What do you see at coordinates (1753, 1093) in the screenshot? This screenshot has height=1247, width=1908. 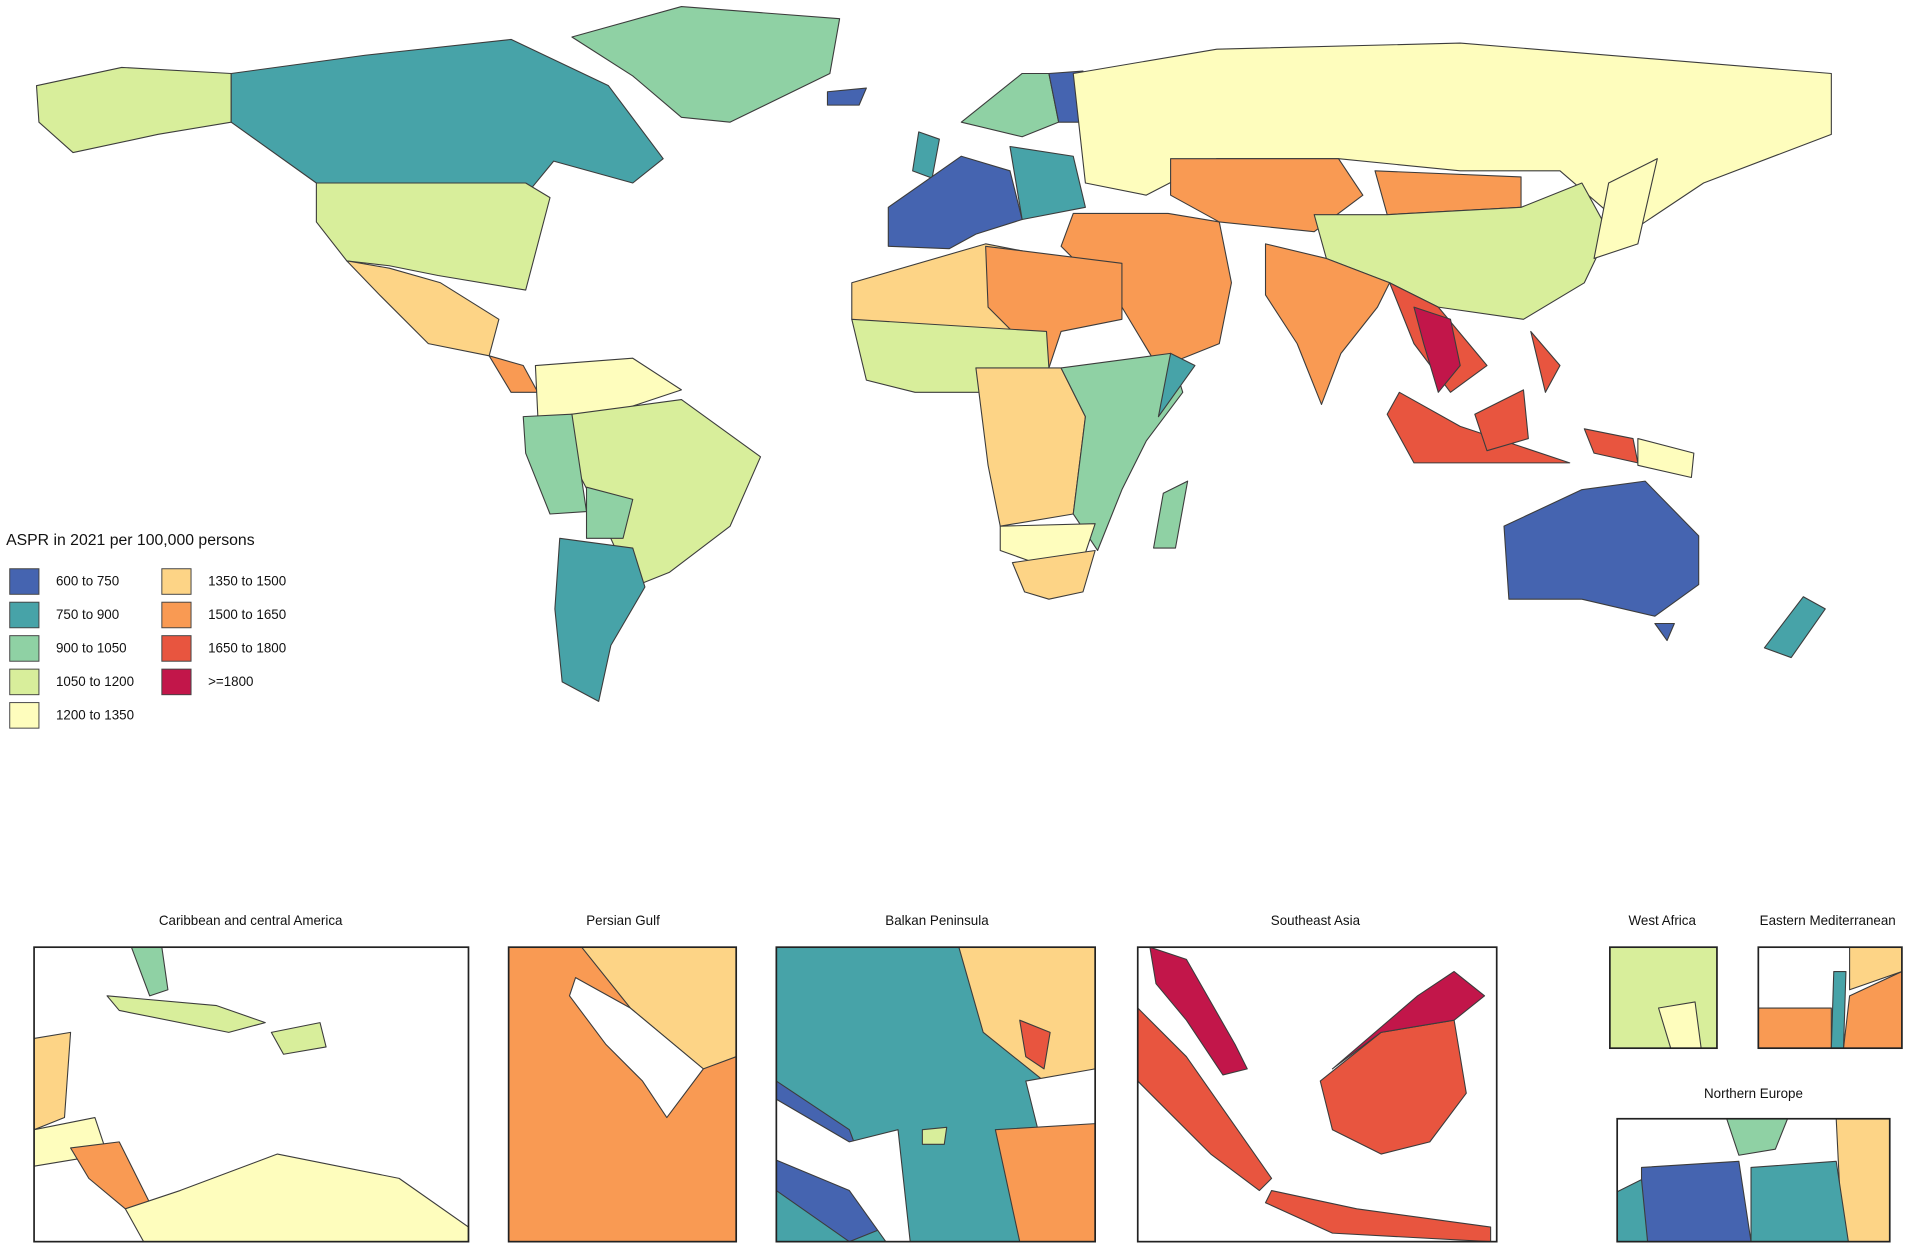 I see `inset-title: Northern Europe` at bounding box center [1753, 1093].